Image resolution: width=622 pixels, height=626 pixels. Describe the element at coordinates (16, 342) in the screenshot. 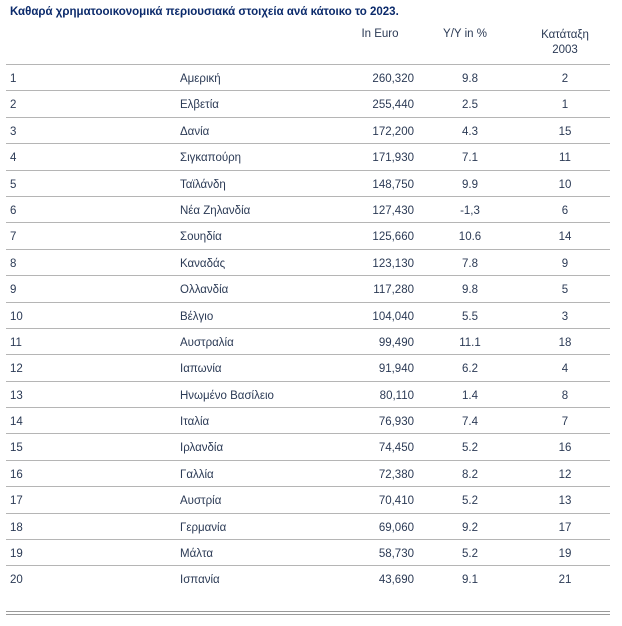

I see `cell-rank: 11` at that location.